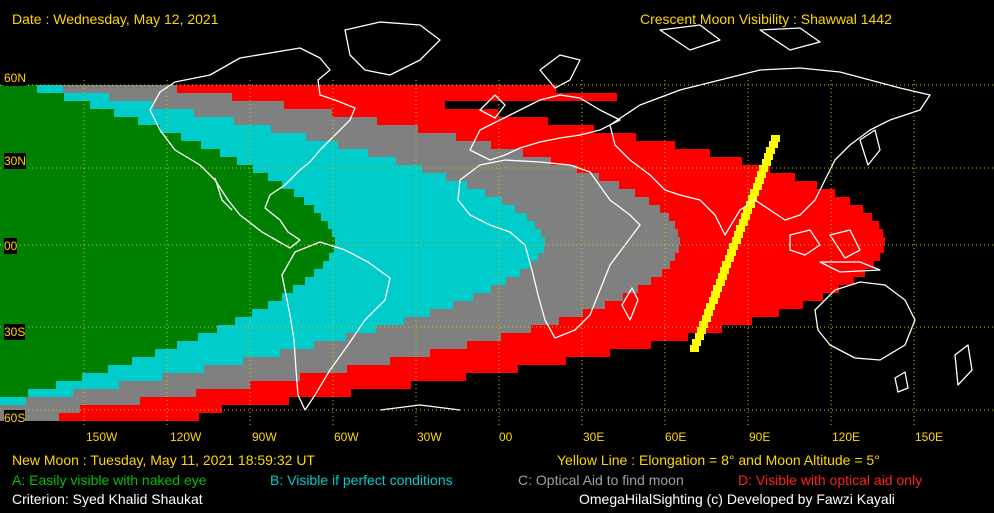 The width and height of the screenshot is (994, 513). Describe the element at coordinates (11, 246) in the screenshot. I see `latitude-label: 00` at that location.